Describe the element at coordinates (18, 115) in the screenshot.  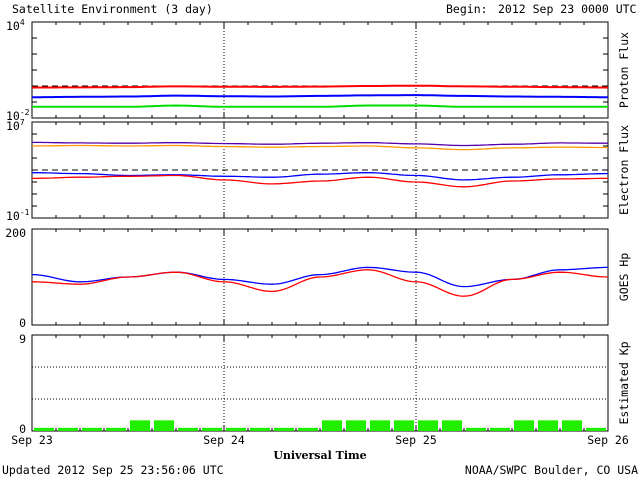
I see `y-tick-label: 10-2` at that location.